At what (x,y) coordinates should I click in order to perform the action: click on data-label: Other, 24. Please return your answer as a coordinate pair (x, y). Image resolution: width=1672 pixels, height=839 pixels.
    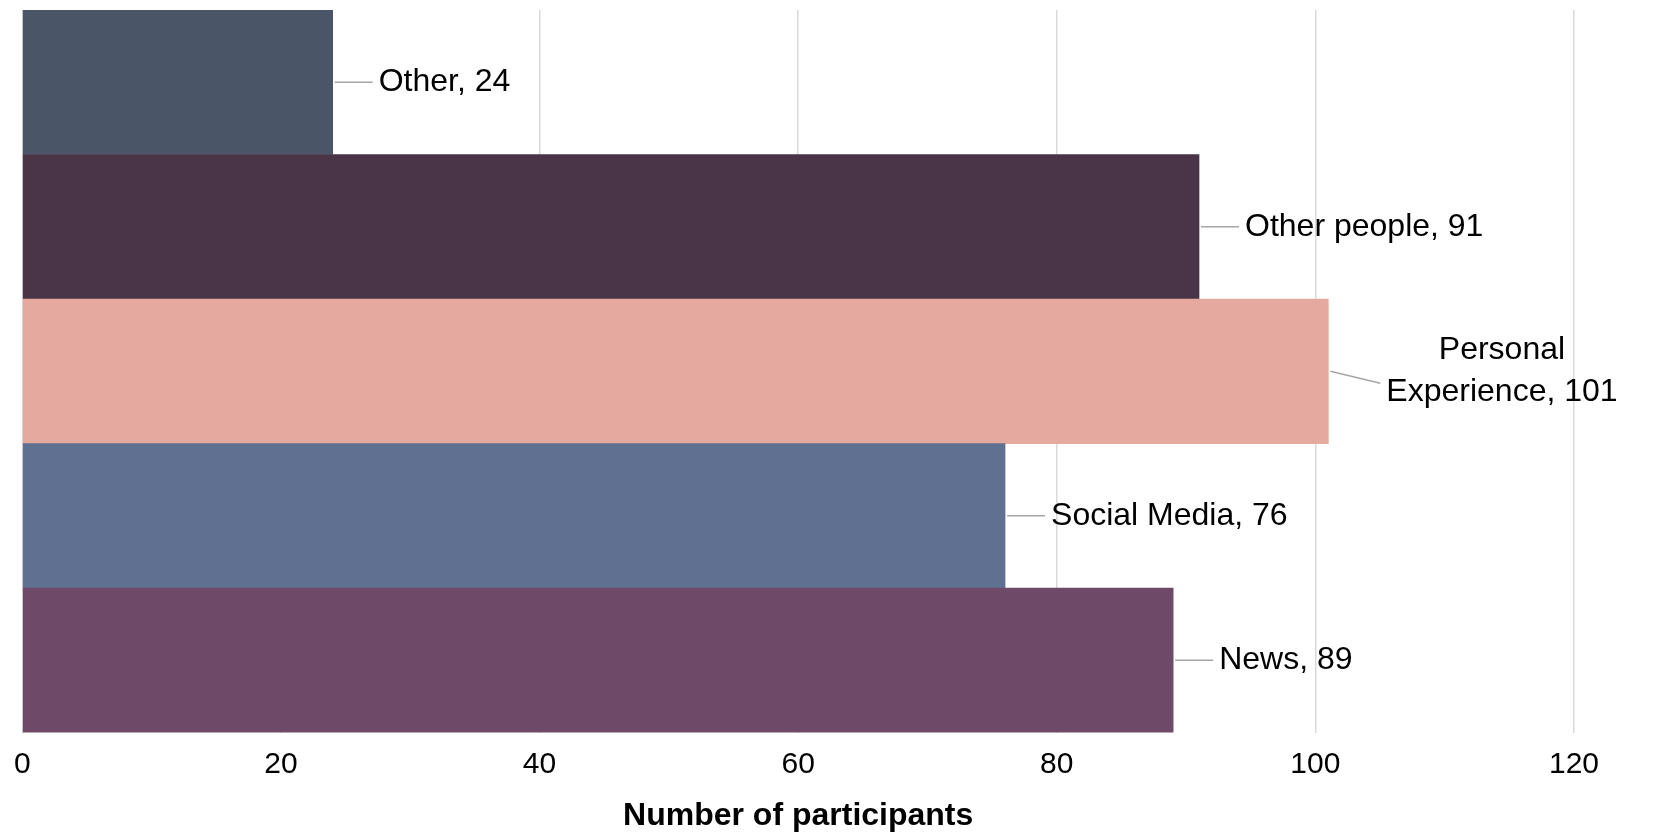
    Looking at the image, I should click on (444, 80).